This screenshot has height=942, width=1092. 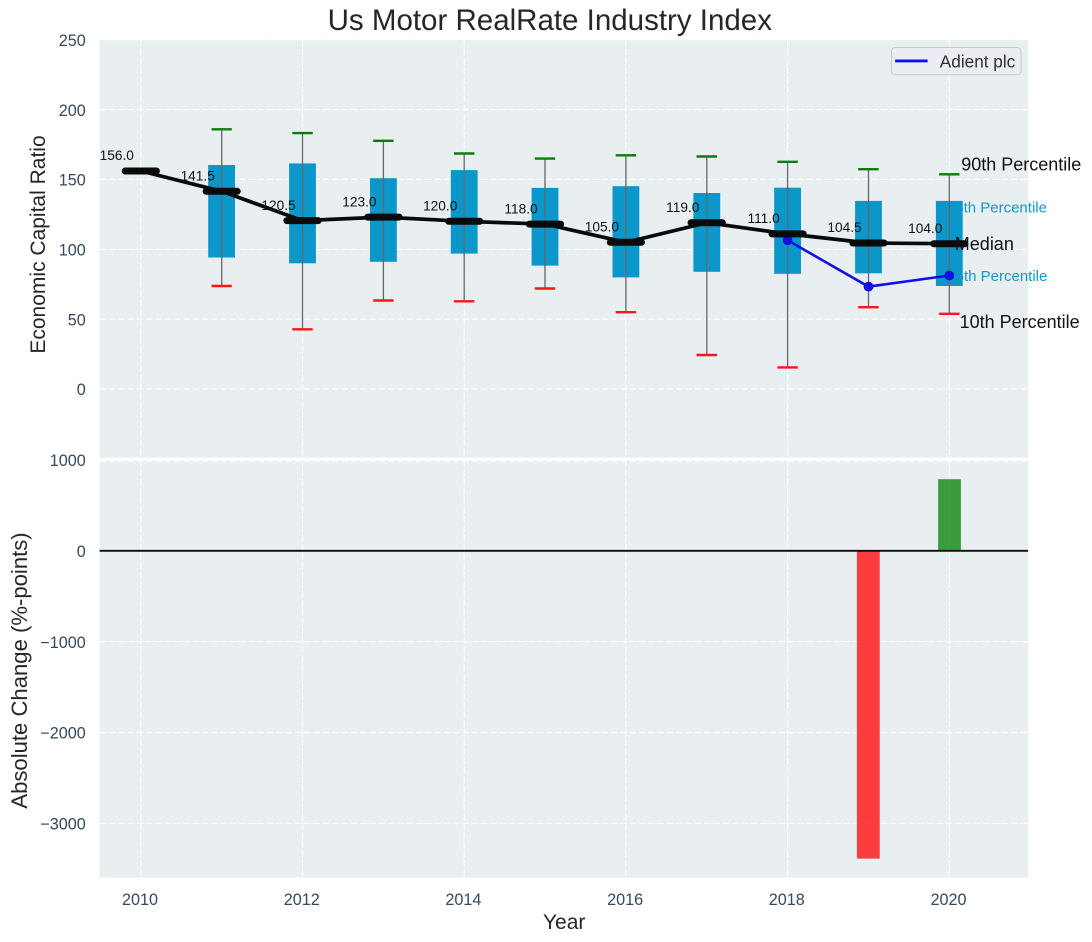 I want to click on svg-text: Year, so click(x=564, y=922).